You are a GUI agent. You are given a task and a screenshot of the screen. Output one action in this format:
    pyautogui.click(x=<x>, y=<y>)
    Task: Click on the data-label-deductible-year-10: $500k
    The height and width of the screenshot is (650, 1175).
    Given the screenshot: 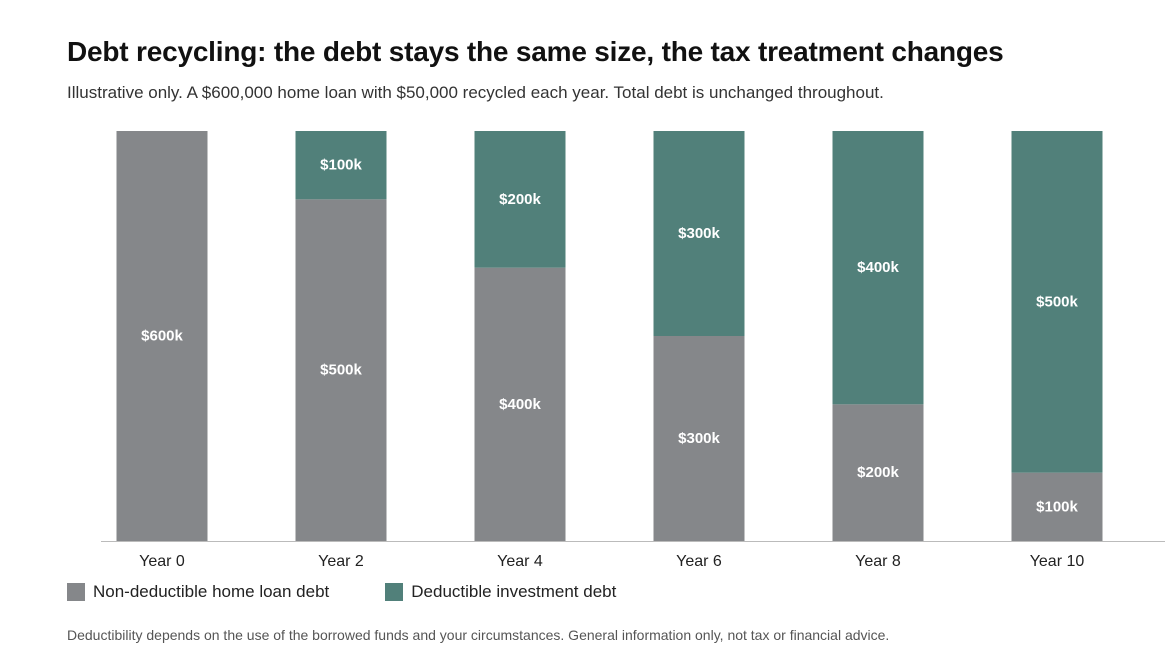 What is the action you would take?
    pyautogui.click(x=1057, y=301)
    